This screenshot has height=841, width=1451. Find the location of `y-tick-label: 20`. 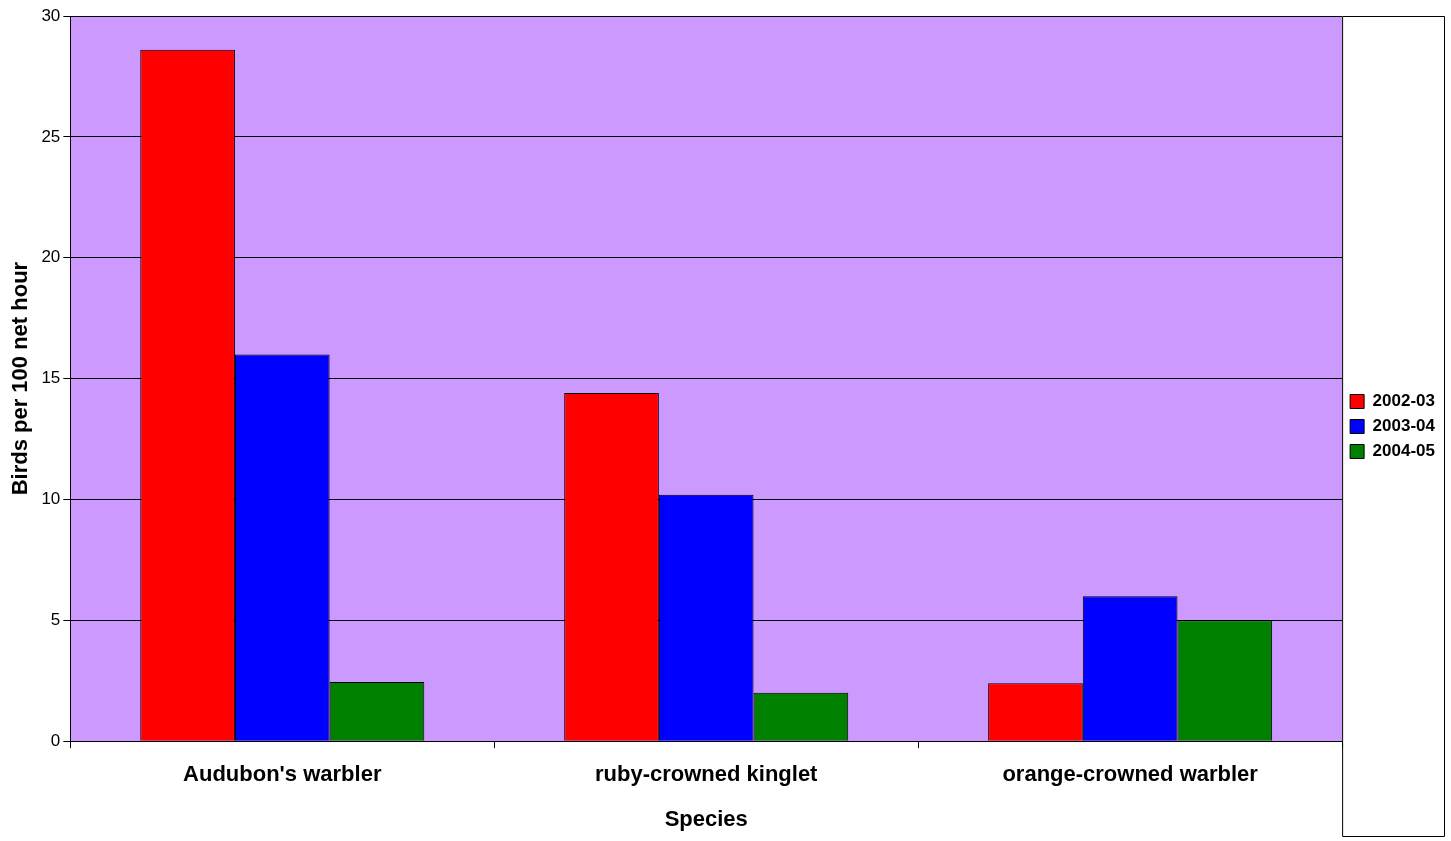

y-tick-label: 20 is located at coordinates (51, 257).